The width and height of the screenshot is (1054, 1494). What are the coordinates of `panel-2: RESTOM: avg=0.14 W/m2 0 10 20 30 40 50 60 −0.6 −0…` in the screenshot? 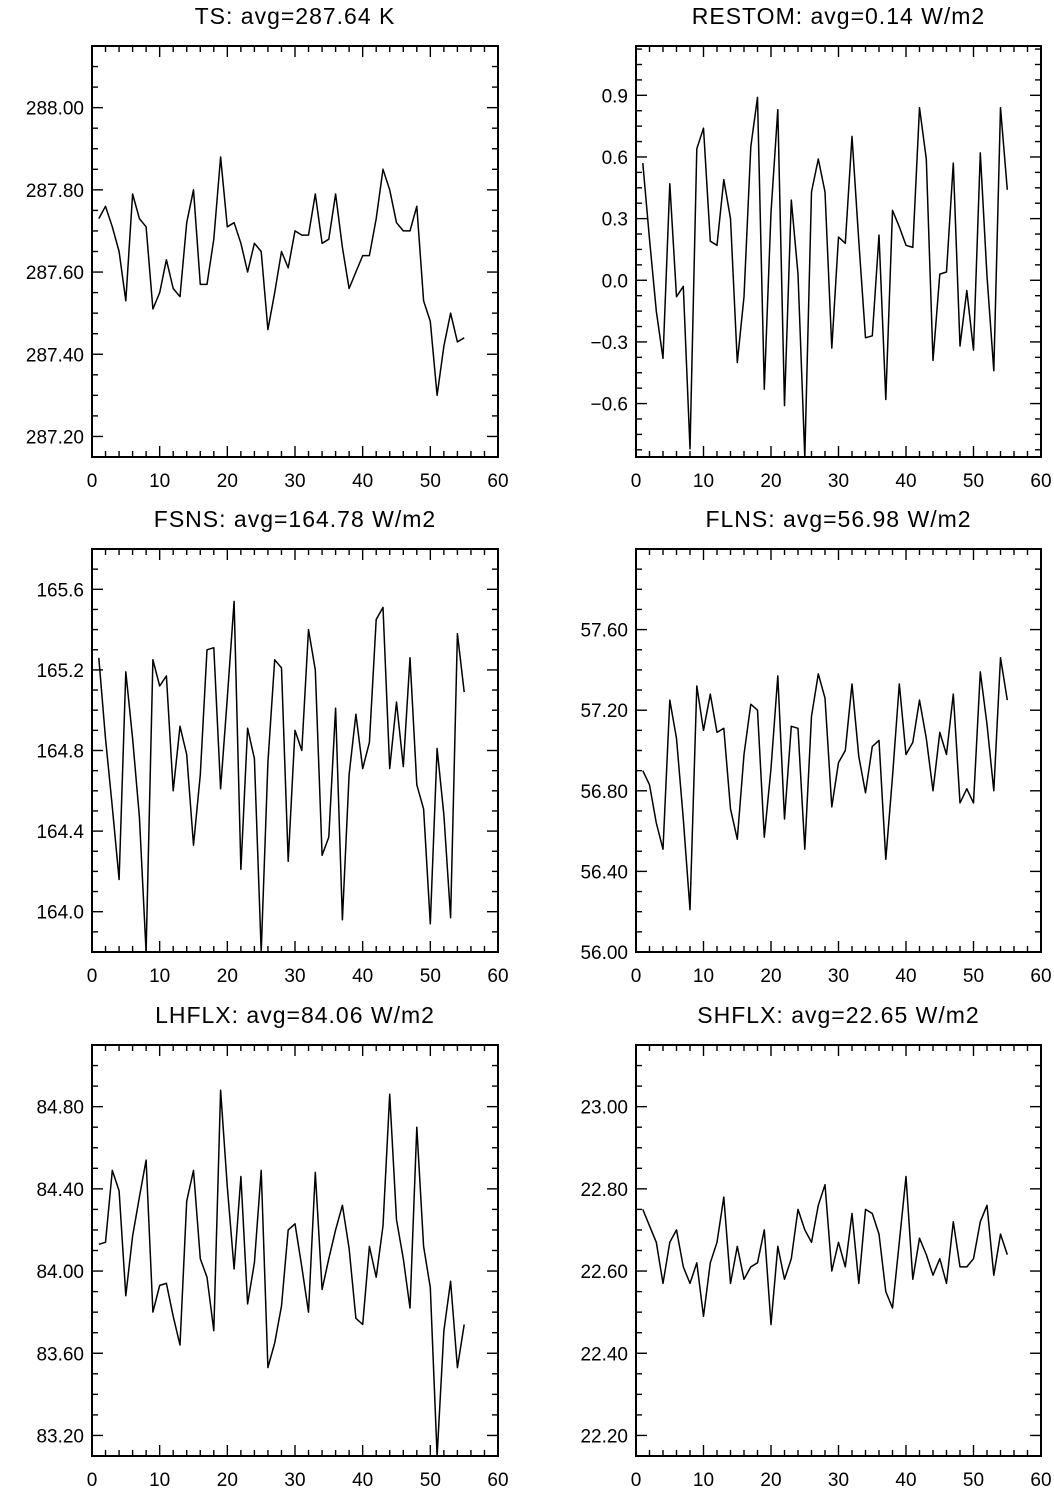 It's located at (820, 247).